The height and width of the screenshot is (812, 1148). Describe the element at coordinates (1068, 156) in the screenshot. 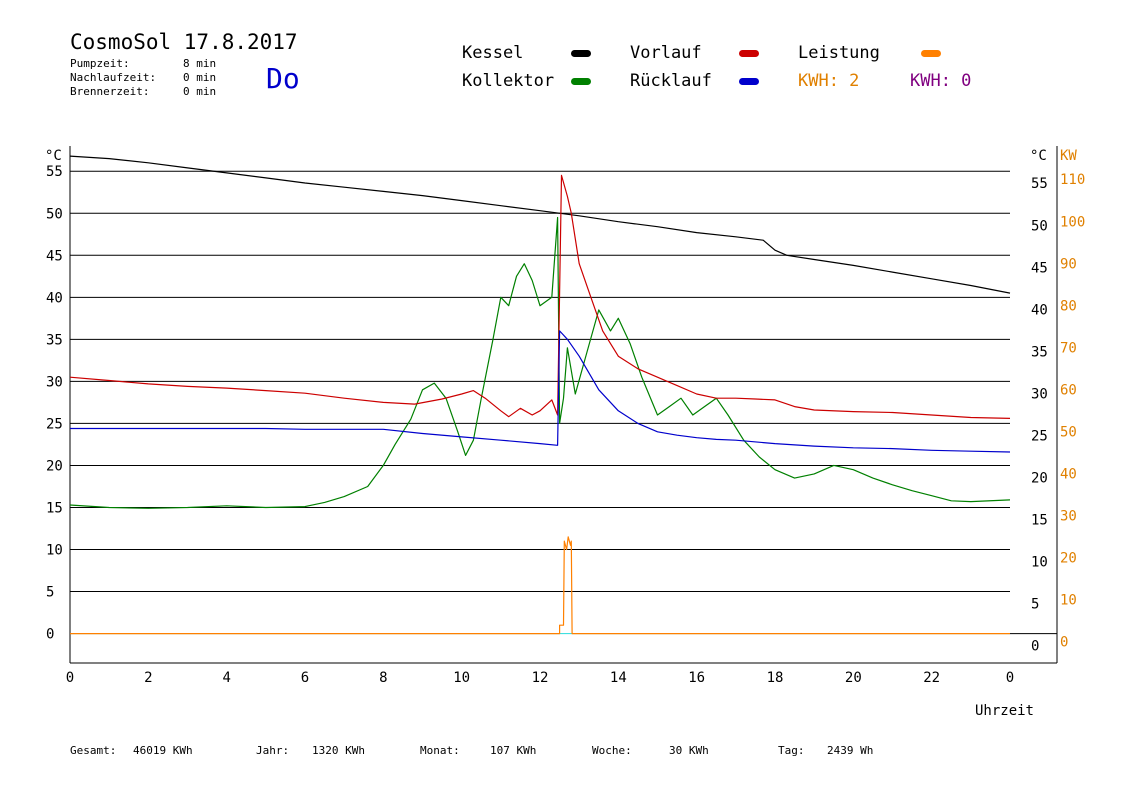

I see `kw-axis-unit: KW` at that location.